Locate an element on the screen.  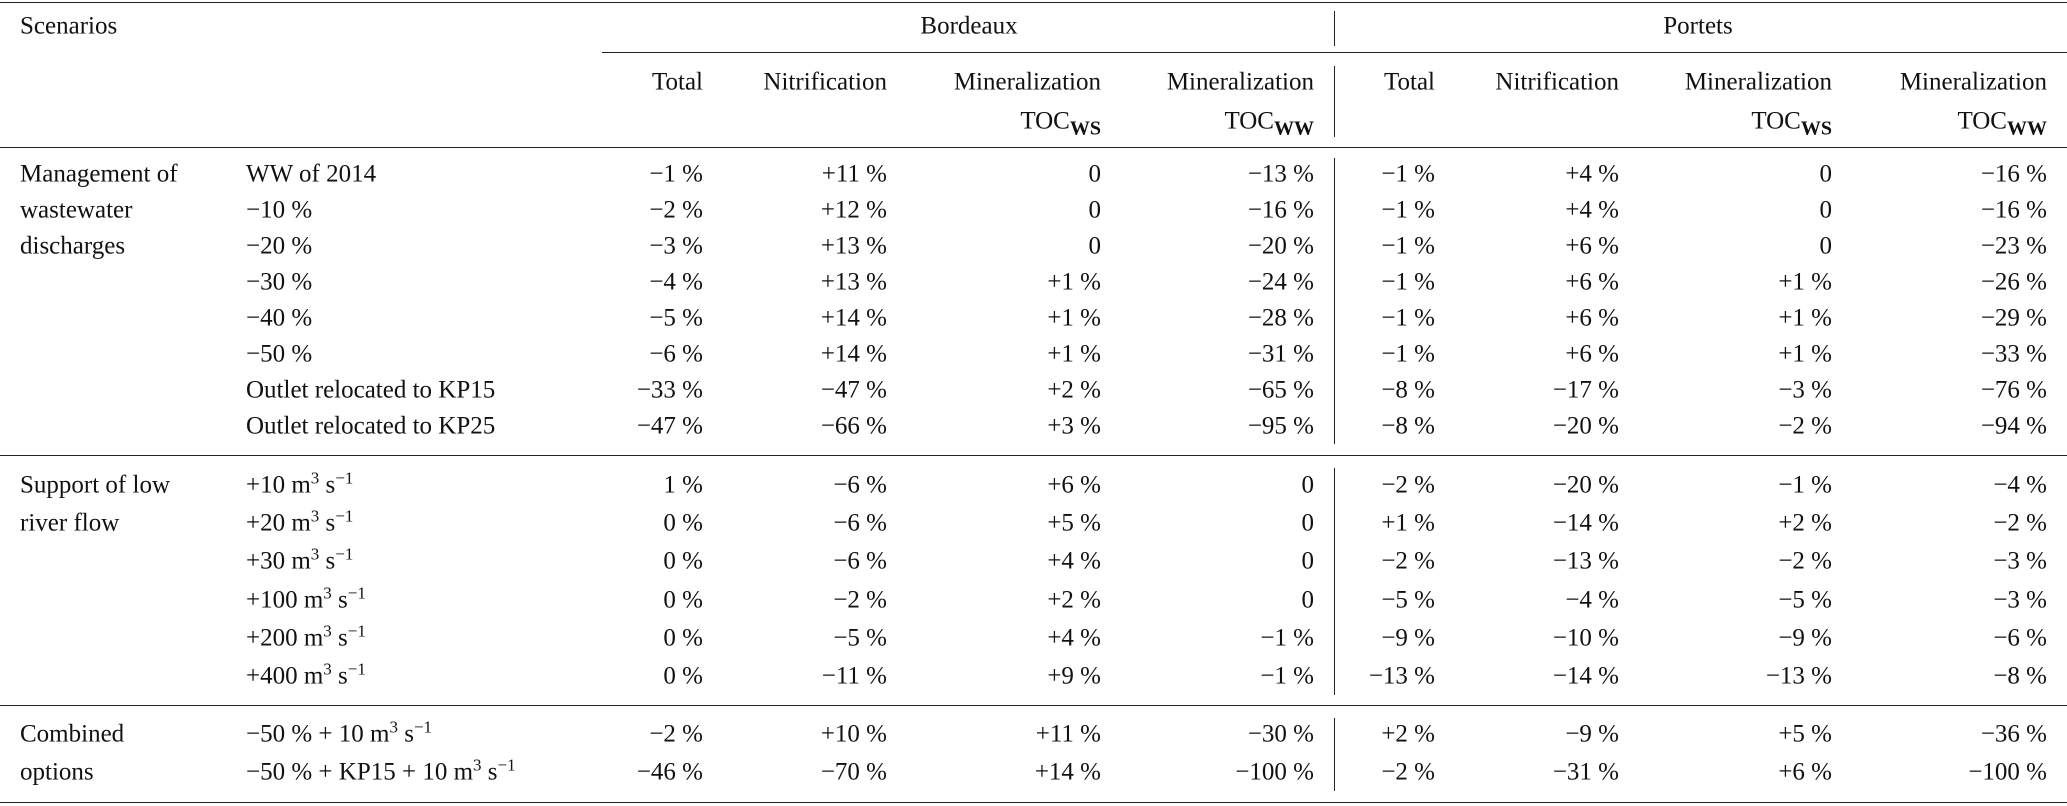
cell-value: −46 % is located at coordinates (669, 772).